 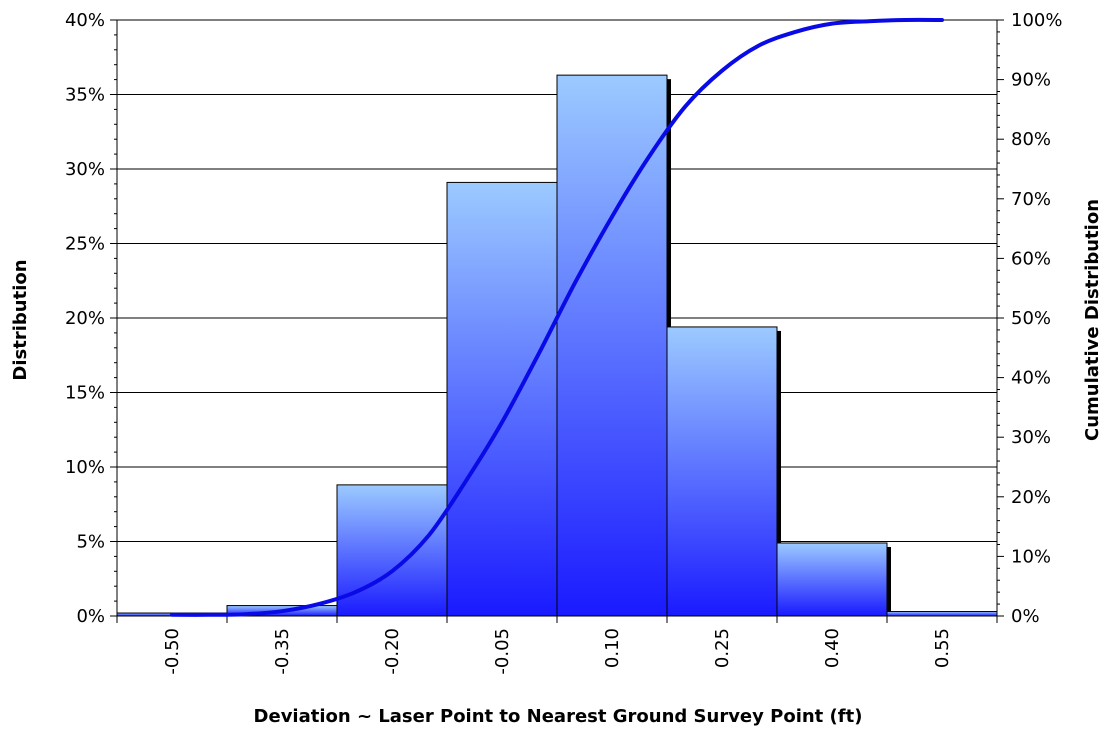 What do you see at coordinates (832, 648) in the screenshot?
I see `x-tick-label: 0.40` at bounding box center [832, 648].